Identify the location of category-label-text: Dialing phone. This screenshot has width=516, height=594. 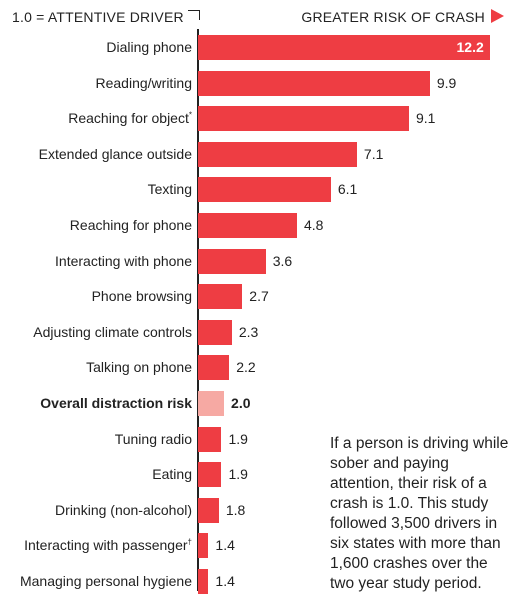
(149, 47).